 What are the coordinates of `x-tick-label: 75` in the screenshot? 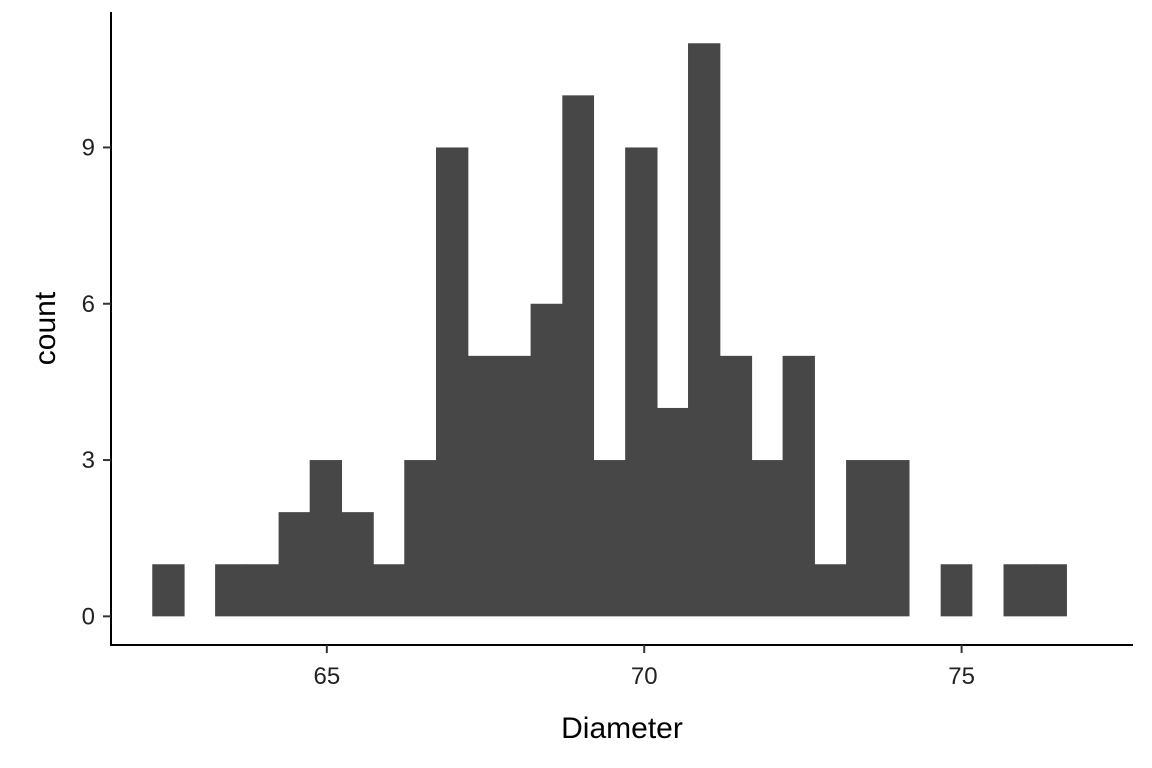 It's located at (961, 676).